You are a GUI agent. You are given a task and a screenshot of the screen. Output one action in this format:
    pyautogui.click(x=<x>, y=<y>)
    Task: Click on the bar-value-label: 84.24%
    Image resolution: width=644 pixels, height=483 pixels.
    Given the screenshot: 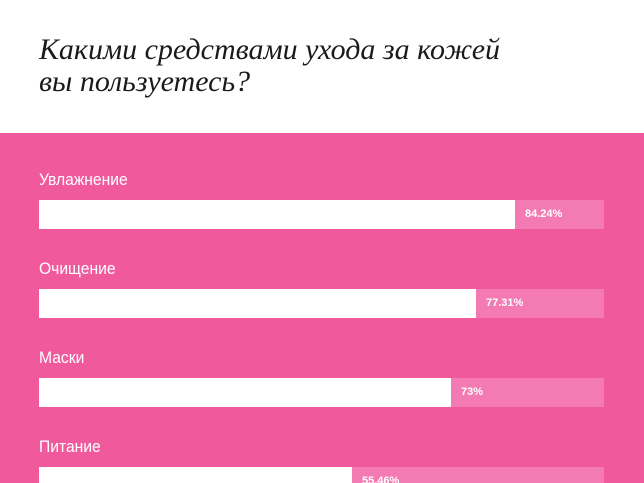 What is the action you would take?
    pyautogui.click(x=544, y=214)
    